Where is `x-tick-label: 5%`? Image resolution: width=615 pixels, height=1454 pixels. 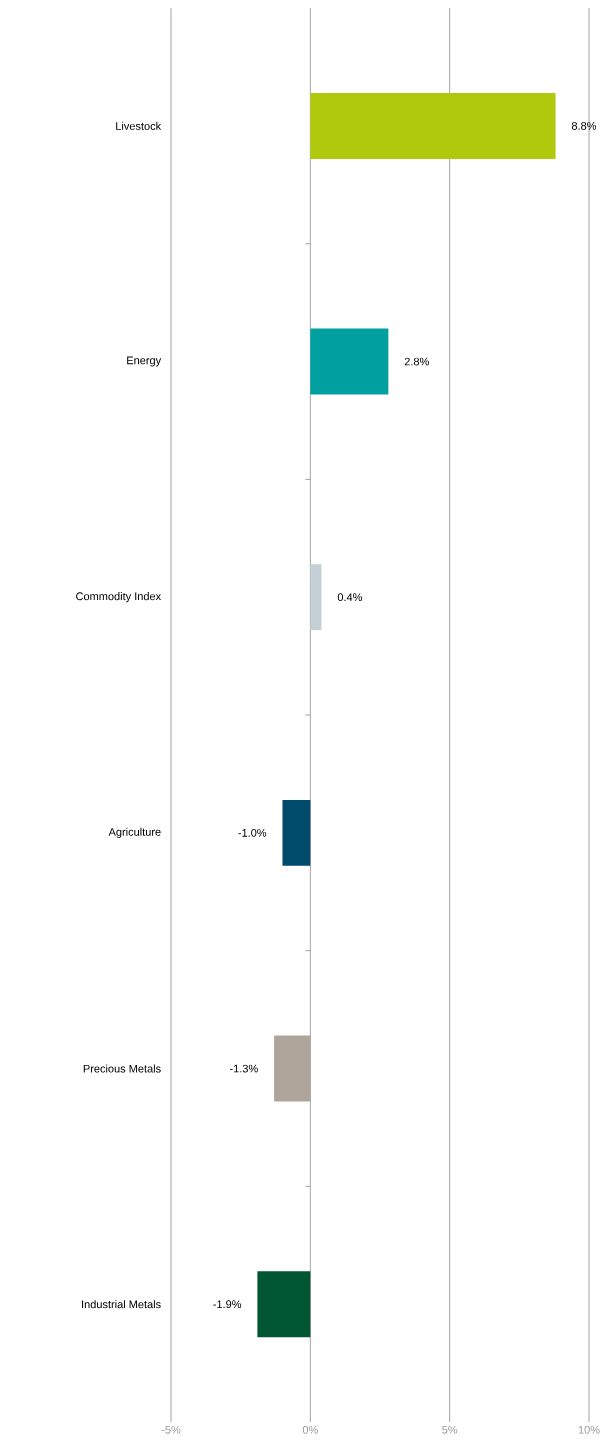
x-tick-label: 5% is located at coordinates (450, 1429).